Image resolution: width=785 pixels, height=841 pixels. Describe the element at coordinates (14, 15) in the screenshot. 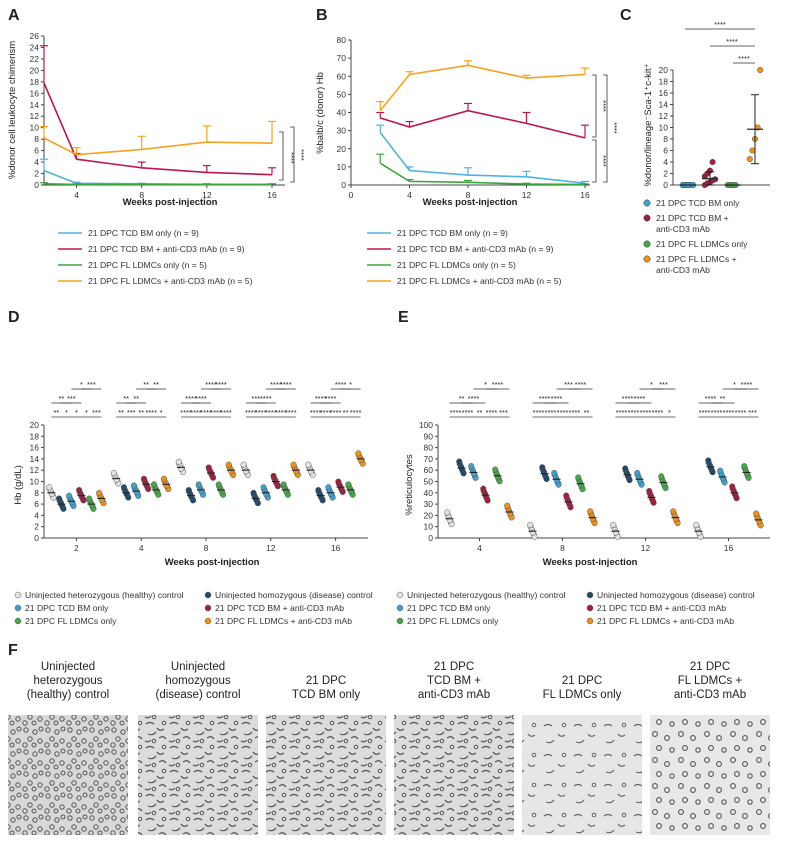

I see `panel-label-a: A` at that location.